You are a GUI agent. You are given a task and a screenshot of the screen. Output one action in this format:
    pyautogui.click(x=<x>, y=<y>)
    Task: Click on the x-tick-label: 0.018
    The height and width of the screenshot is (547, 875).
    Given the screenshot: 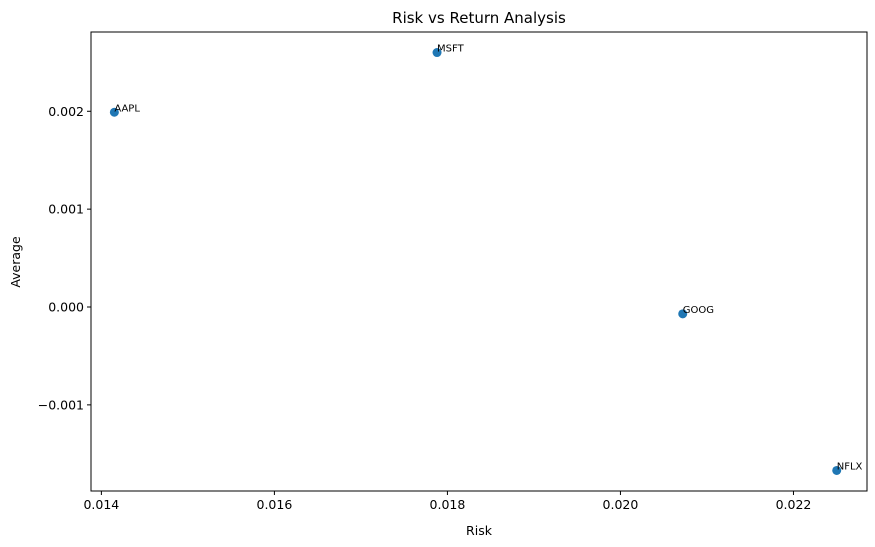 What is the action you would take?
    pyautogui.click(x=448, y=504)
    